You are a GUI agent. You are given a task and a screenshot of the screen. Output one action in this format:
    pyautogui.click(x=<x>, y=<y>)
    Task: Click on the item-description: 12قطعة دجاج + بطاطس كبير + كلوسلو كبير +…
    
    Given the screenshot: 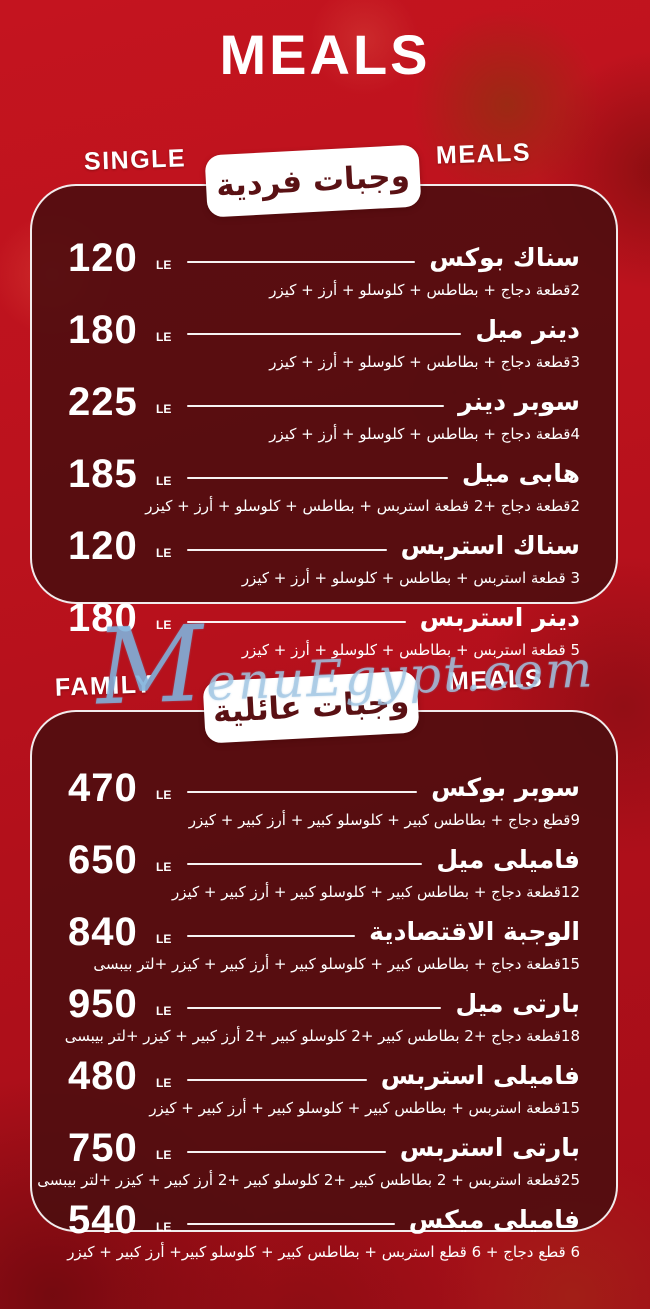 What is the action you would take?
    pyautogui.click(x=375, y=892)
    